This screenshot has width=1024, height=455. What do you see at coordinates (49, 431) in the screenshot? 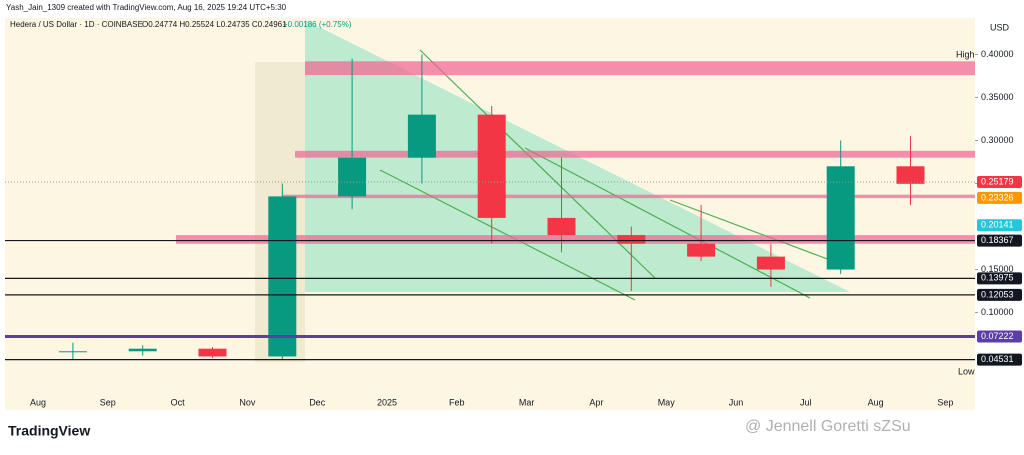
I see `brand: TradingView` at bounding box center [49, 431].